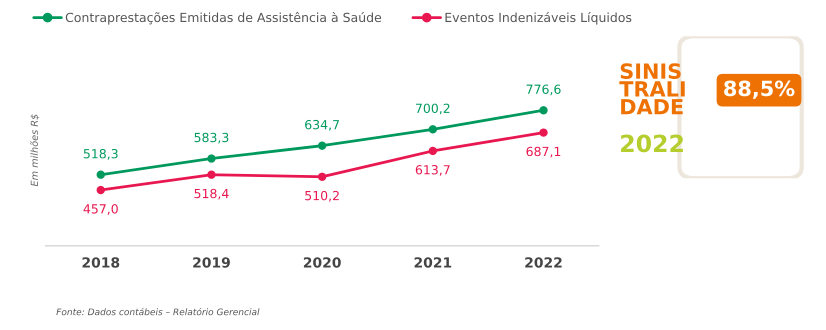  Describe the element at coordinates (652, 143) in the screenshot. I see `text: 2022` at that location.